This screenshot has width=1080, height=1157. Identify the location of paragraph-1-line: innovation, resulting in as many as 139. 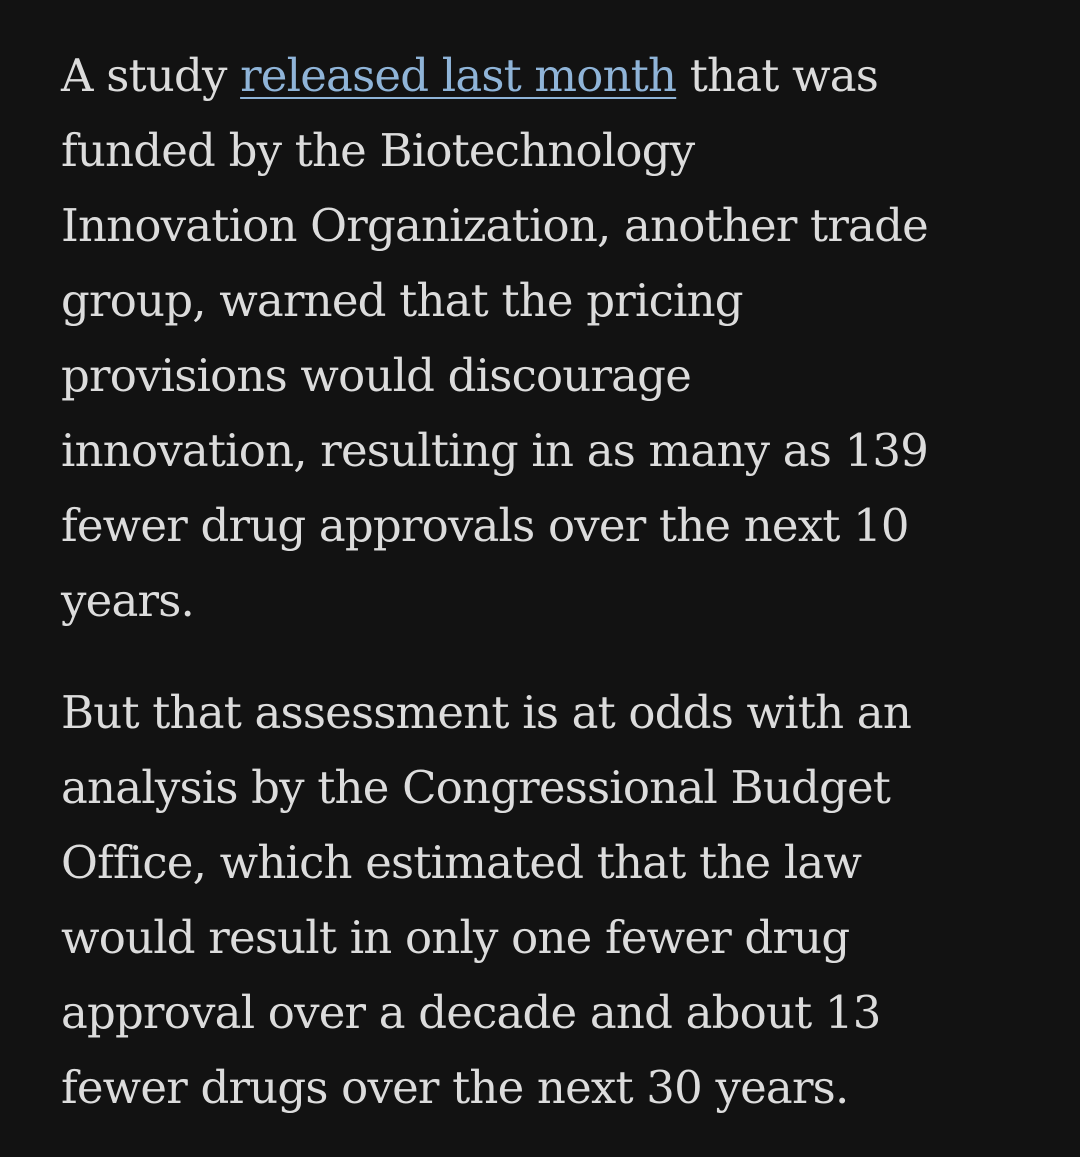
(495, 450).